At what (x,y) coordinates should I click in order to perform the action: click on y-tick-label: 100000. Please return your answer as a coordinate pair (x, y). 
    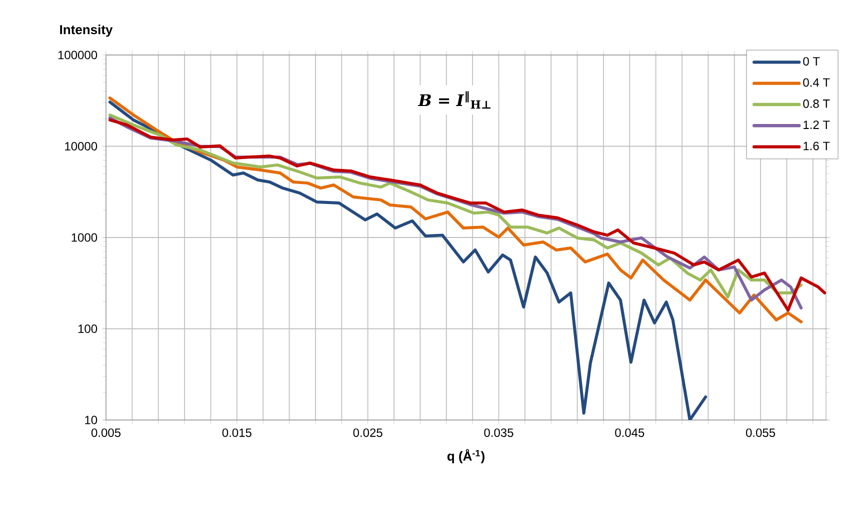
    Looking at the image, I should click on (78, 55).